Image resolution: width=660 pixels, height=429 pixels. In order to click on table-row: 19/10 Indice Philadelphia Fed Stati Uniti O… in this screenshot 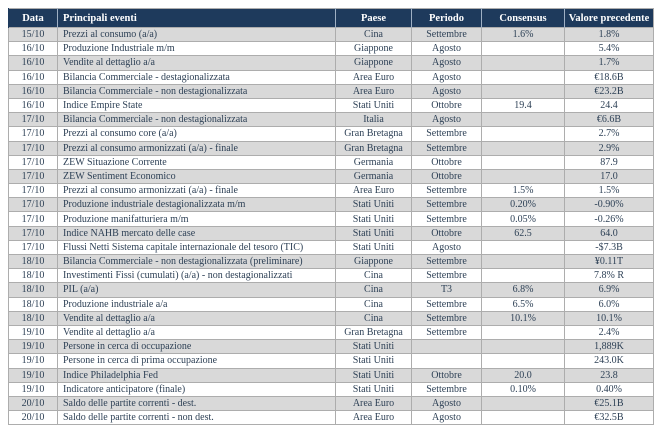, I will do `click(331, 375)`.